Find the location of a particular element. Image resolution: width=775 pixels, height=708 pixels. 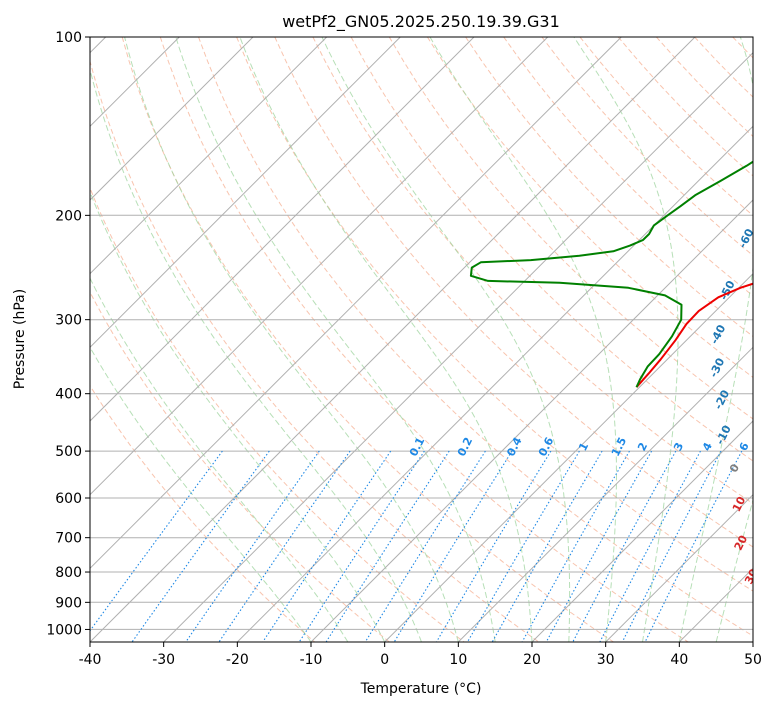

y-tick-label: 200 is located at coordinates (68, 216).